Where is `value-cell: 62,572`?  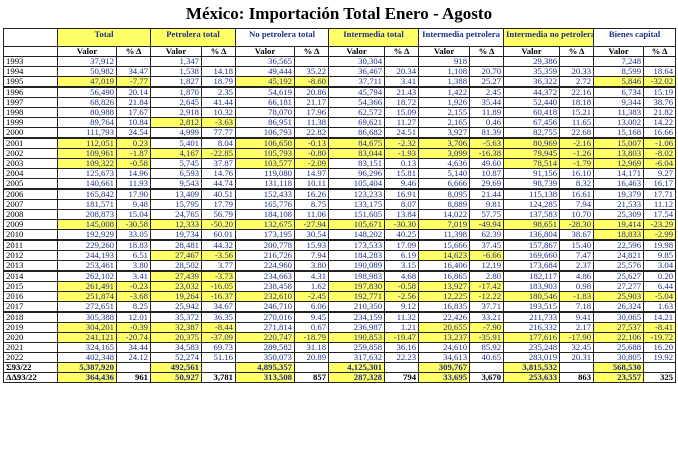
value-cell: 62,572 is located at coordinates (357, 112).